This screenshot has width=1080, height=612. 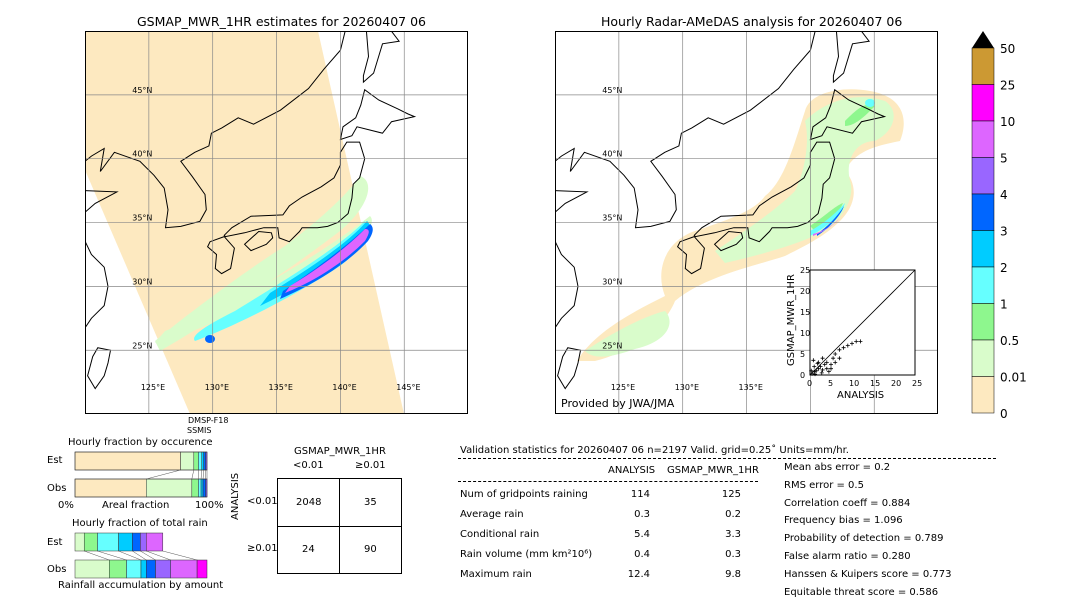 I want to click on rain-obs-label: Obs, so click(x=57, y=569).